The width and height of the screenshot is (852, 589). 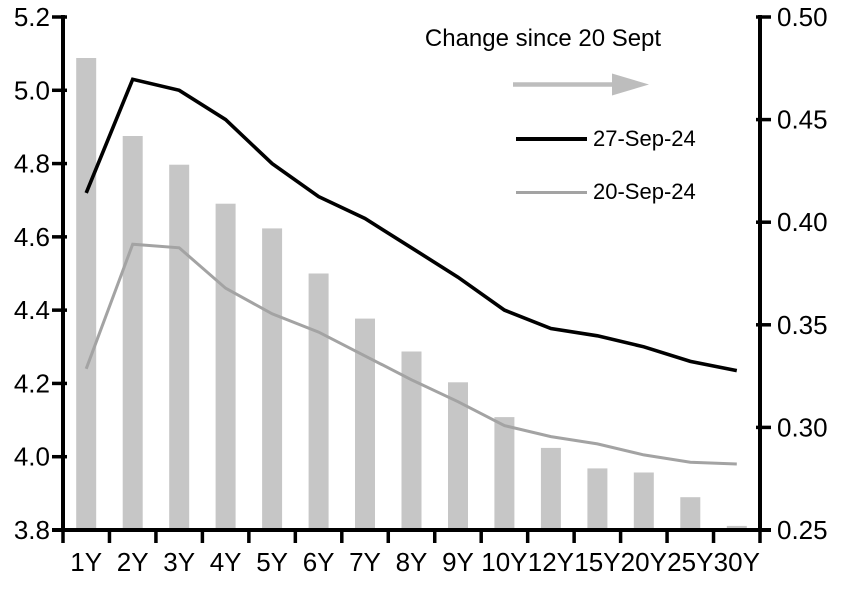 What do you see at coordinates (412, 562) in the screenshot?
I see `x-tick-label: 8Y` at bounding box center [412, 562].